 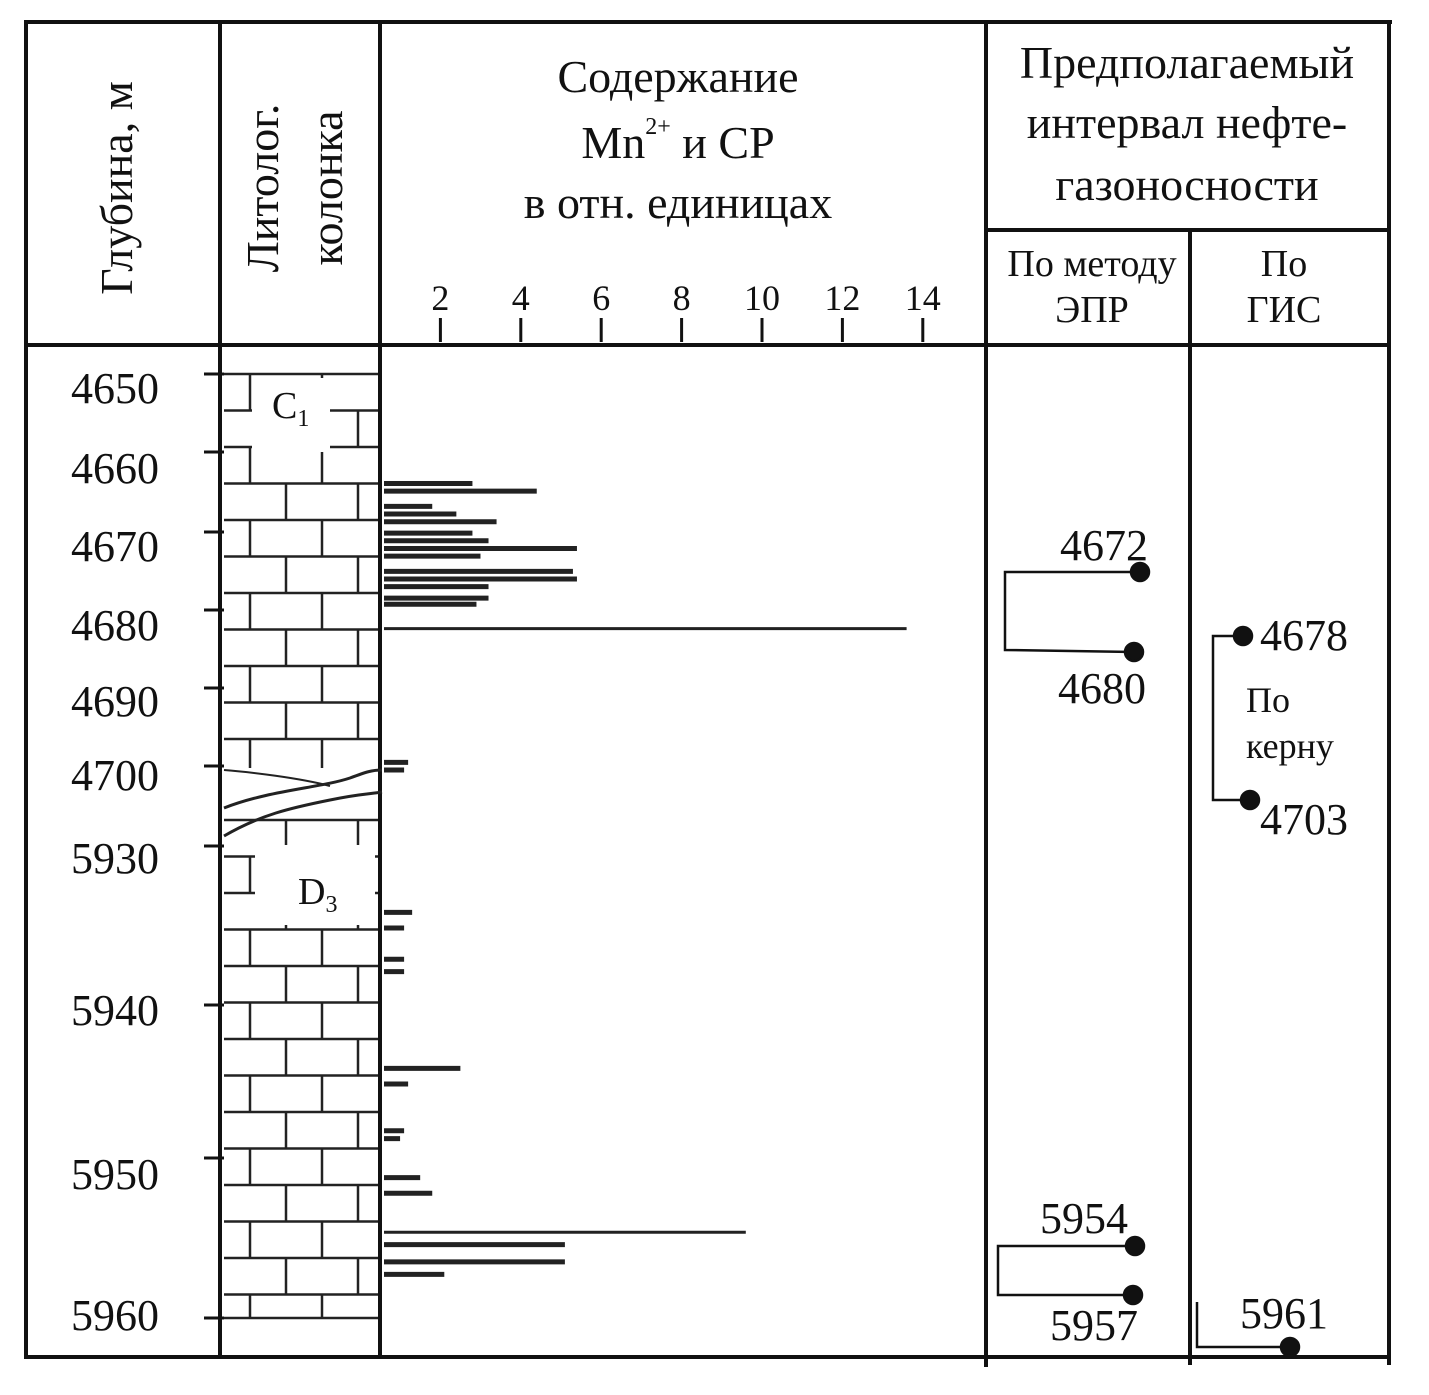 I want to click on strata-label-upper-bg, so click(x=291, y=415).